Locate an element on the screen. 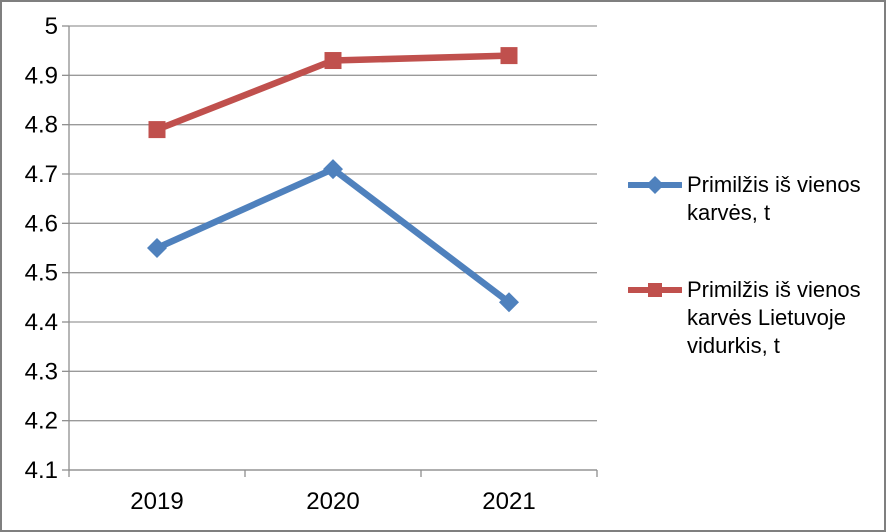 The width and height of the screenshot is (886, 532). y-tick-label: 4.5 is located at coordinates (41, 273).